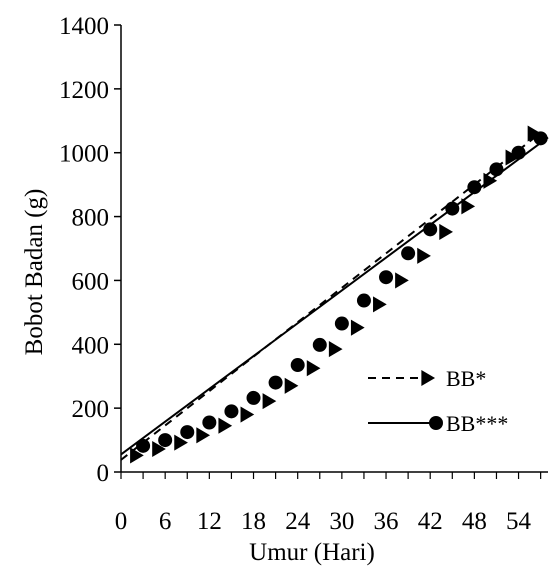 The image size is (555, 568). What do you see at coordinates (298, 521) in the screenshot?
I see `x-tick-label: 24` at bounding box center [298, 521].